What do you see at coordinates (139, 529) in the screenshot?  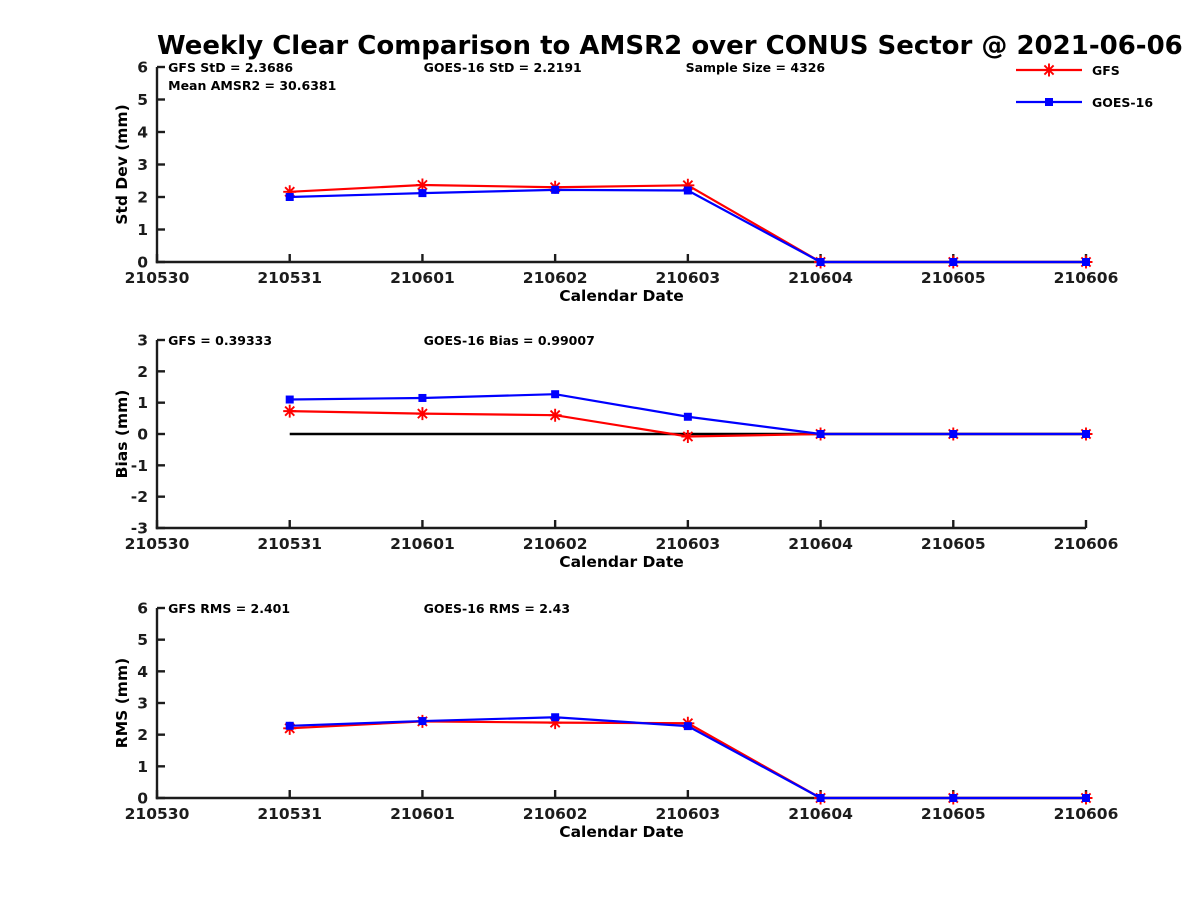 I see `y-tick-label: -3` at bounding box center [139, 529].